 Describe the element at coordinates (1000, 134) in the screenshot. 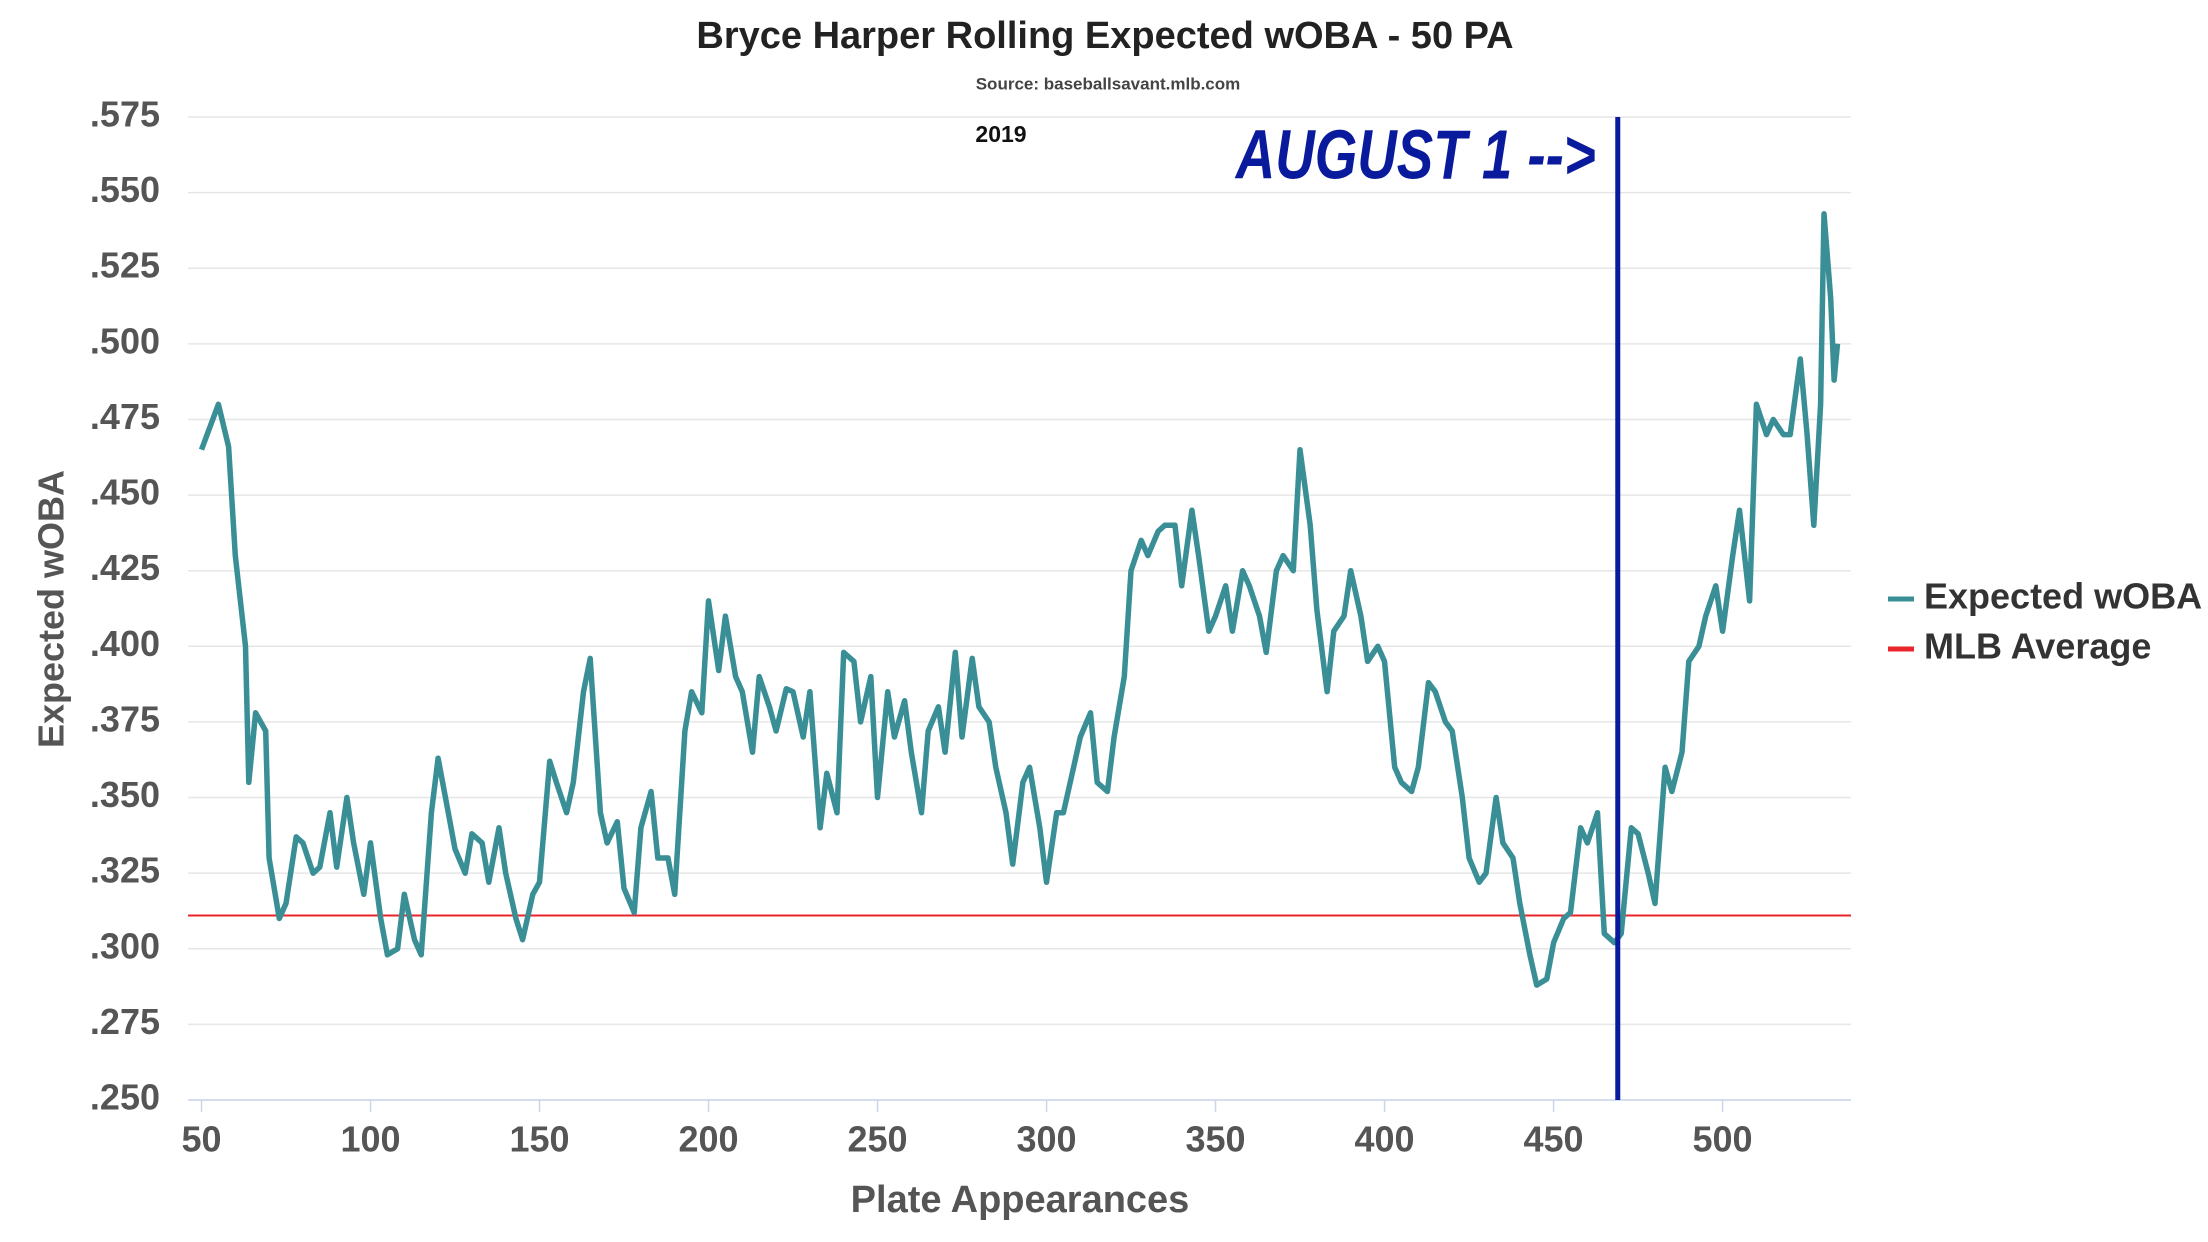

I see `year-note: 2019` at that location.